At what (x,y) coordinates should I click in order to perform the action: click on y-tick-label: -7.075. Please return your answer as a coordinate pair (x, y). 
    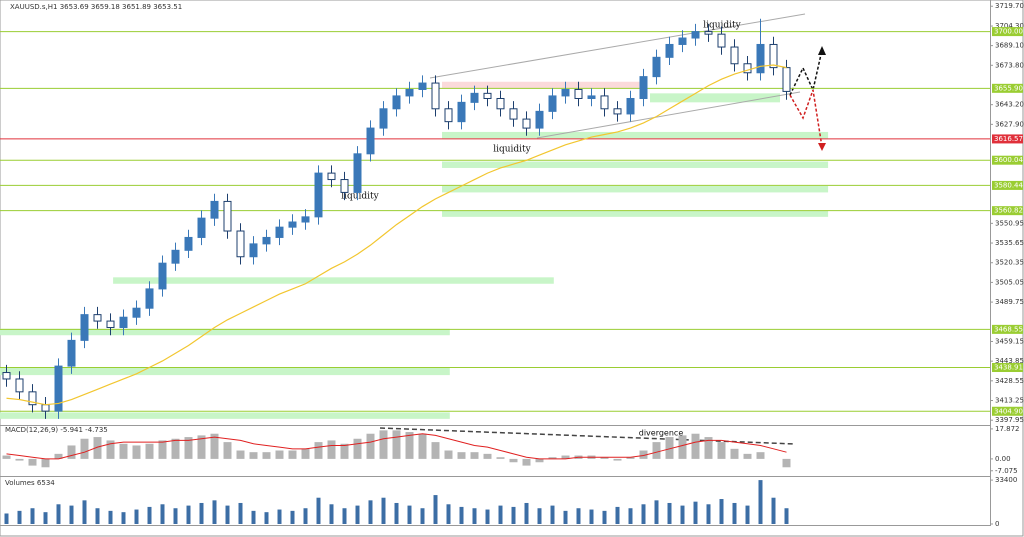
    Looking at the image, I should click on (1006, 471).